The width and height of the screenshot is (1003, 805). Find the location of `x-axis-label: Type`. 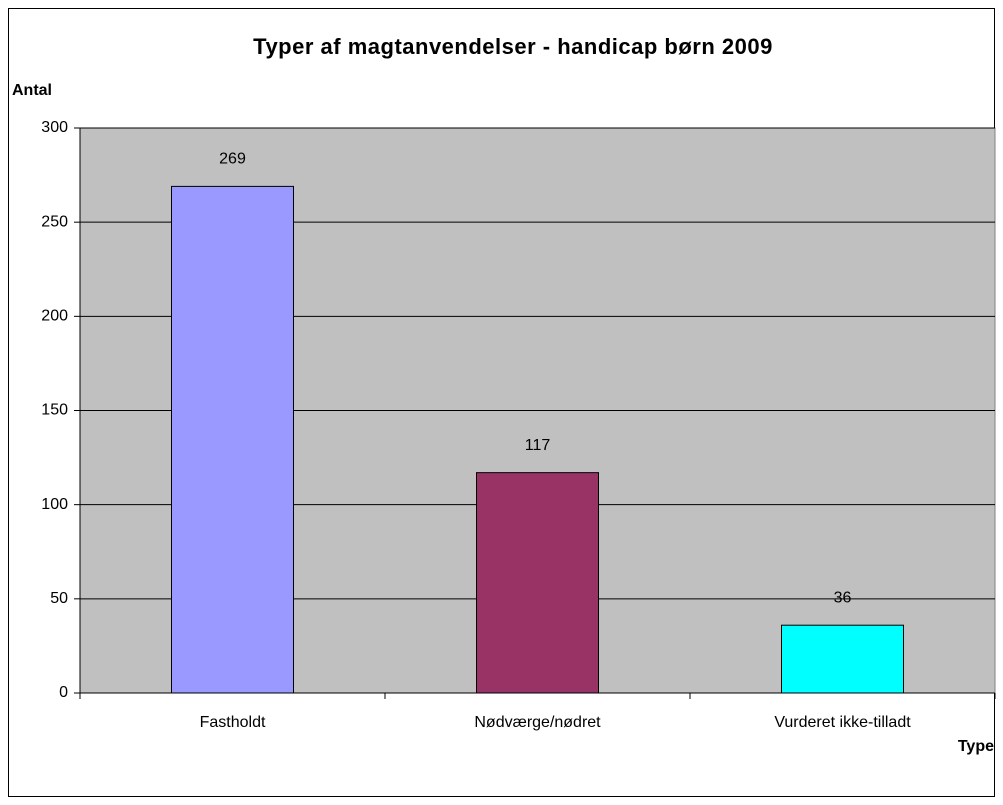

x-axis-label: Type is located at coordinates (976, 746).